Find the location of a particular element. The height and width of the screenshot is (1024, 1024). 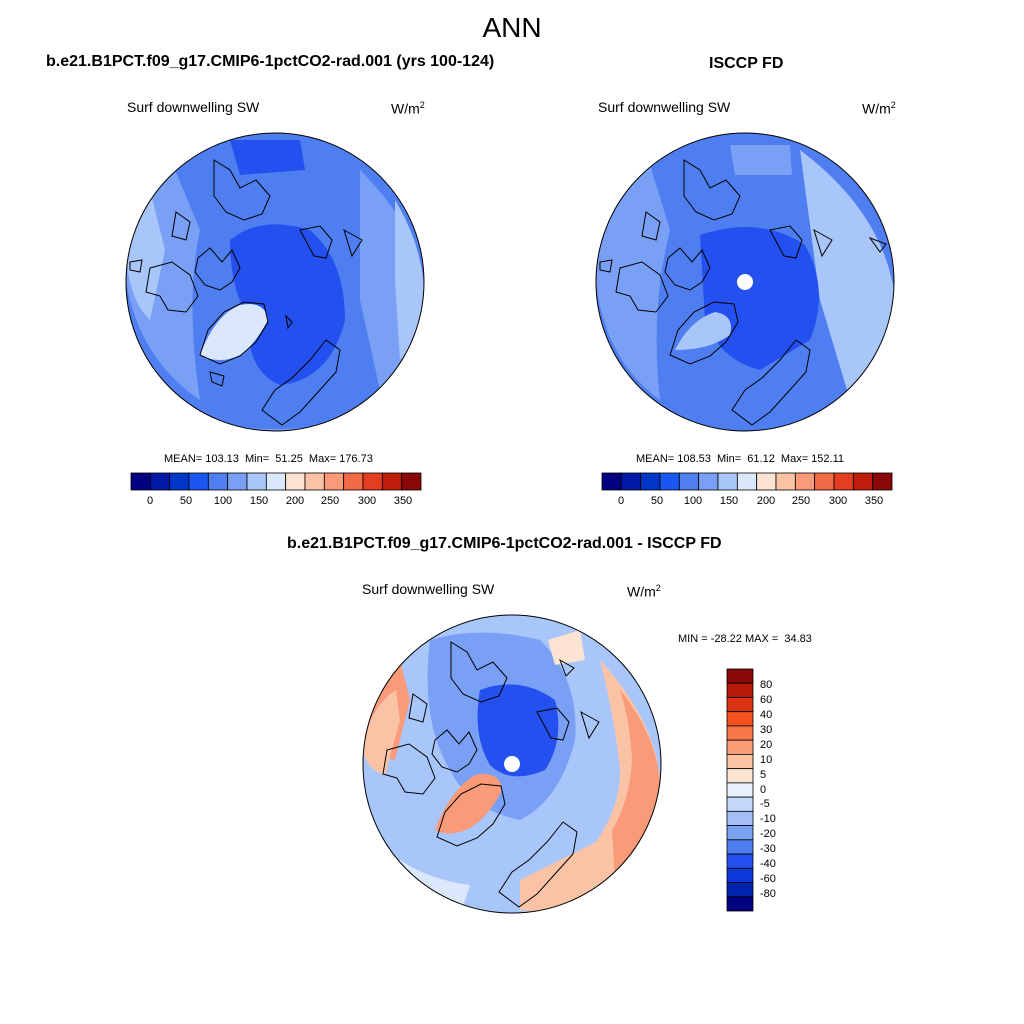

panel2-tick-label: 100 is located at coordinates (693, 501).